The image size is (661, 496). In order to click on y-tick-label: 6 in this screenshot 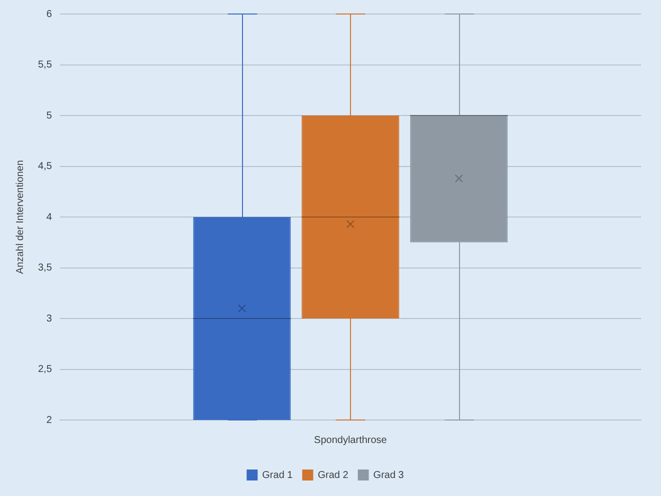, I will do `click(49, 14)`.